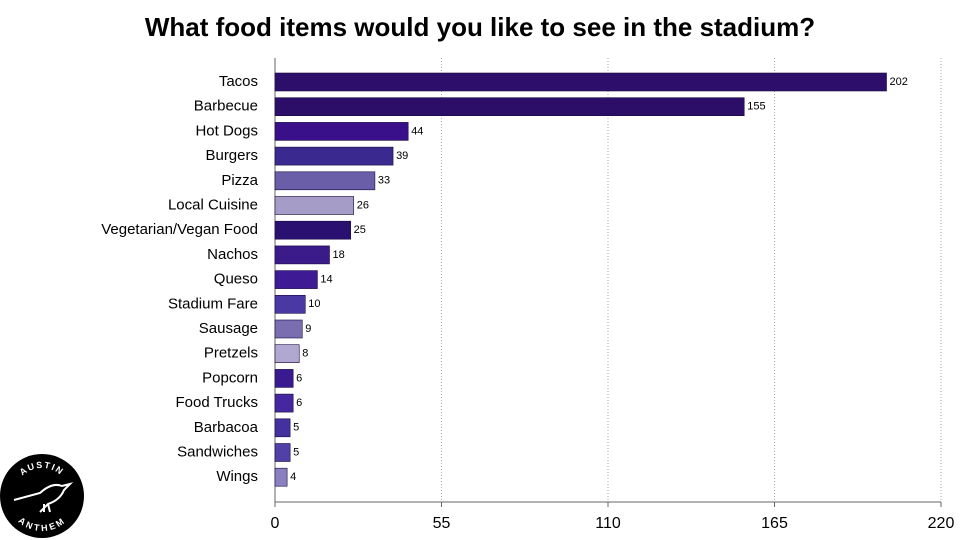  What do you see at coordinates (230, 377) in the screenshot?
I see `y-tick-label: Popcorn` at bounding box center [230, 377].